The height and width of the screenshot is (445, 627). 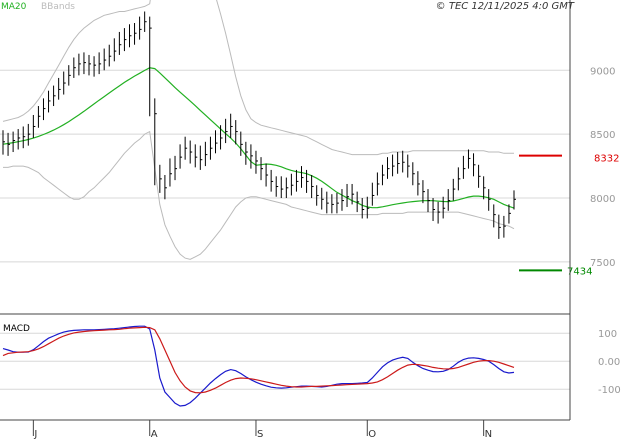 What do you see at coordinates (609, 362) in the screenshot?
I see `macd-tick-label: 0.00` at bounding box center [609, 362].